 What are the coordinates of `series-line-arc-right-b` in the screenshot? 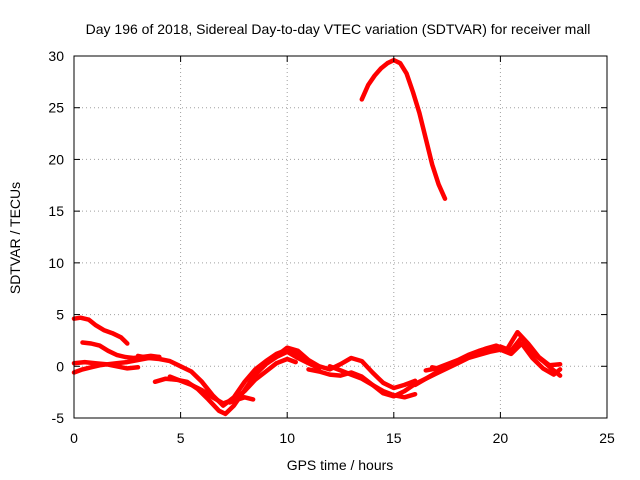 It's located at (487, 364).